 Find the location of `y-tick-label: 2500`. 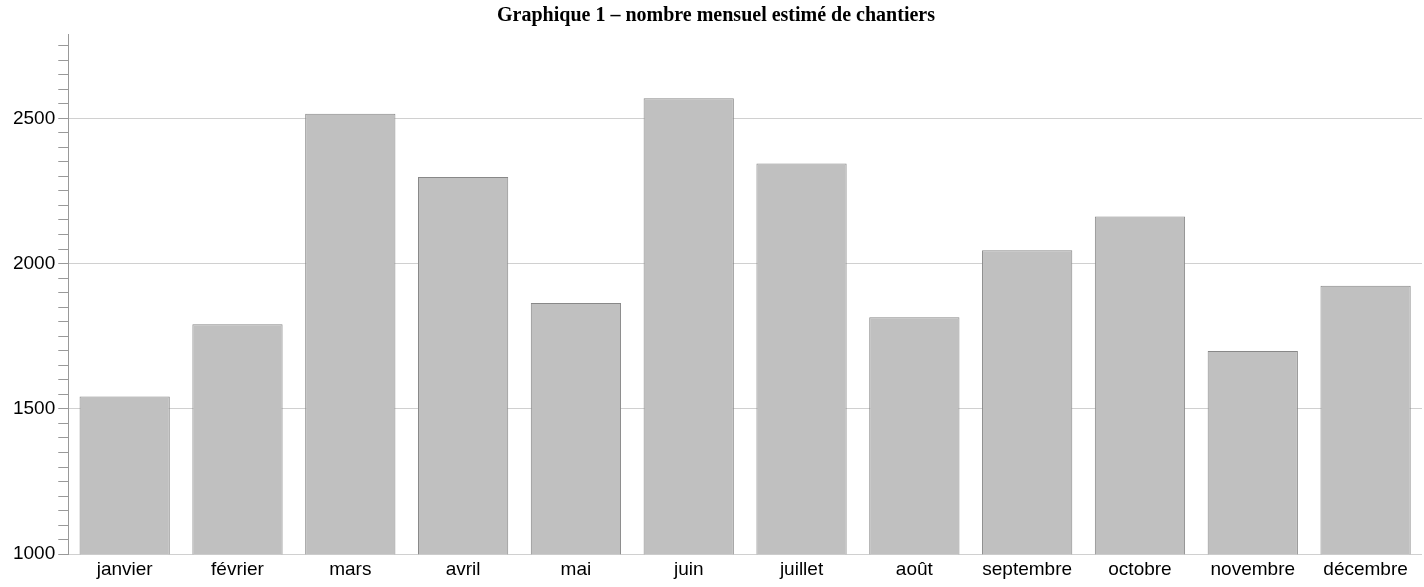

y-tick-label: 2500 is located at coordinates (34, 117).